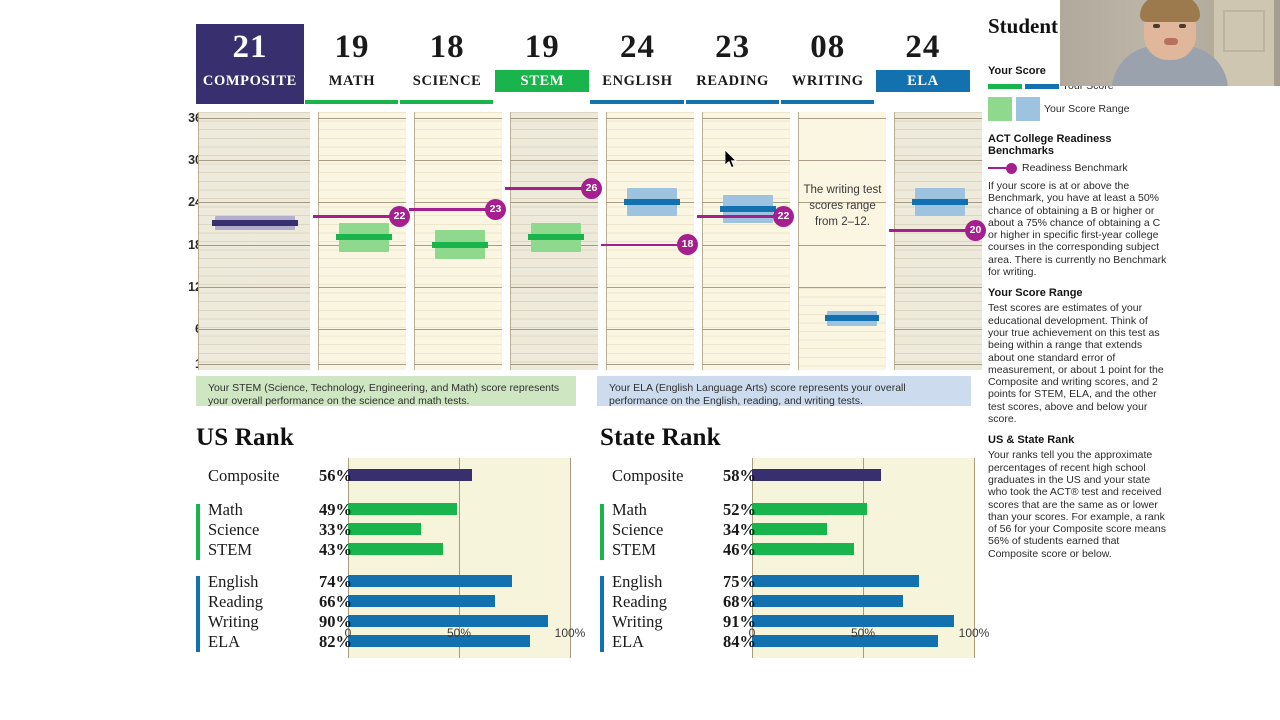 Image resolution: width=1280 pixels, height=720 pixels. Describe the element at coordinates (629, 509) in the screenshot. I see `rank-label-math: Math` at that location.